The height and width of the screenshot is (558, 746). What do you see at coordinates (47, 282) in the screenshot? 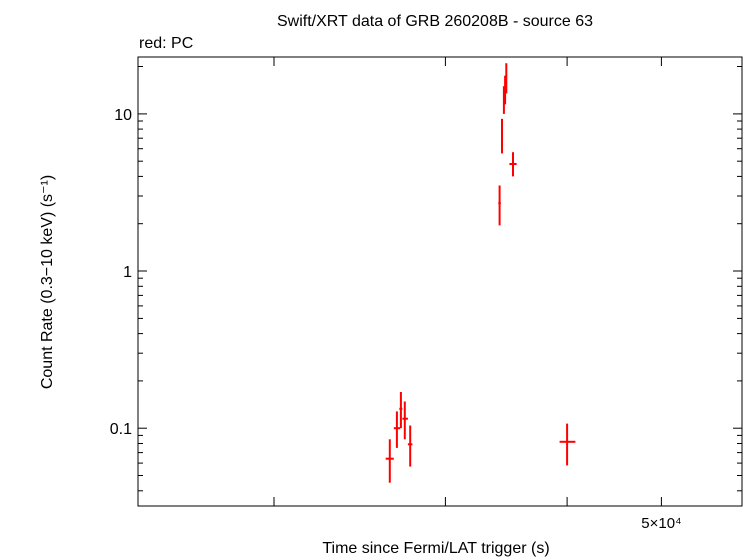
I see `y-axis-label: Count Rate (0.3−10 keV) (s⁻¹)` at bounding box center [47, 282].